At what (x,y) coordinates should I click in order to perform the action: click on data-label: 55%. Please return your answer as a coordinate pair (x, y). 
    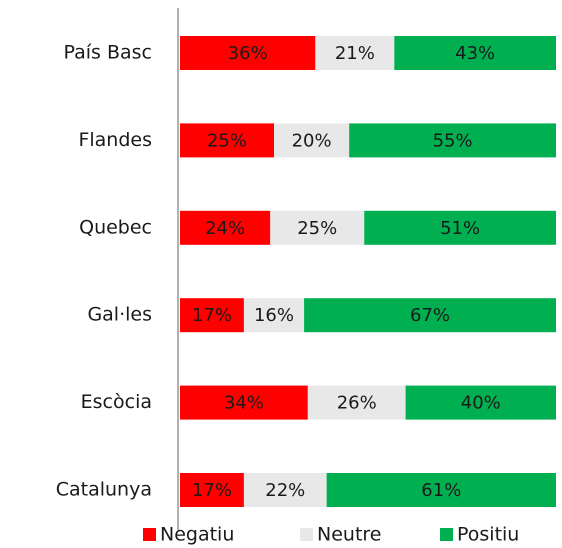
    Looking at the image, I should click on (453, 140).